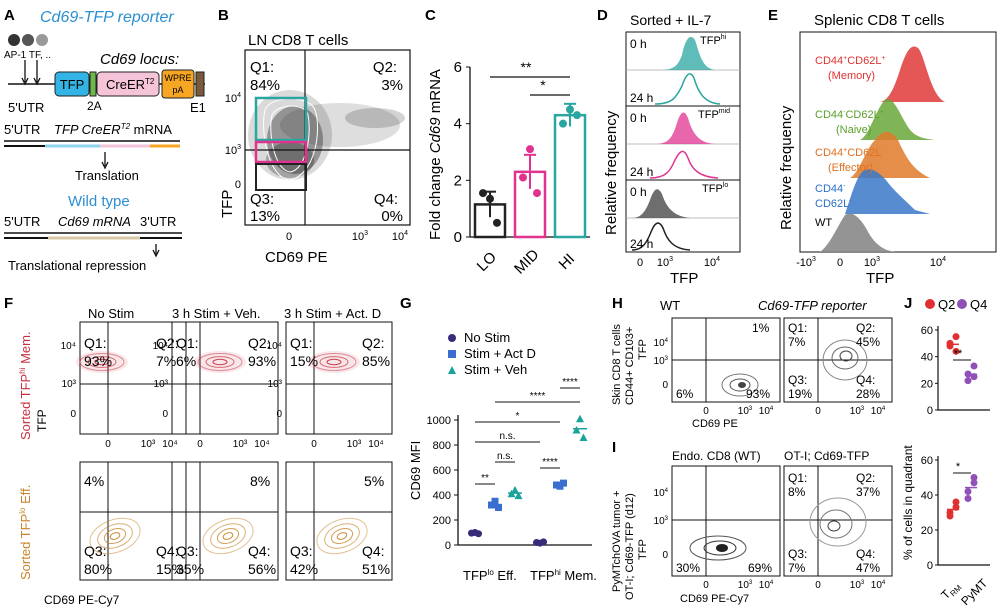 This screenshot has width=1000, height=611. I want to click on f-ytick: 10⁴, so click(274, 346).